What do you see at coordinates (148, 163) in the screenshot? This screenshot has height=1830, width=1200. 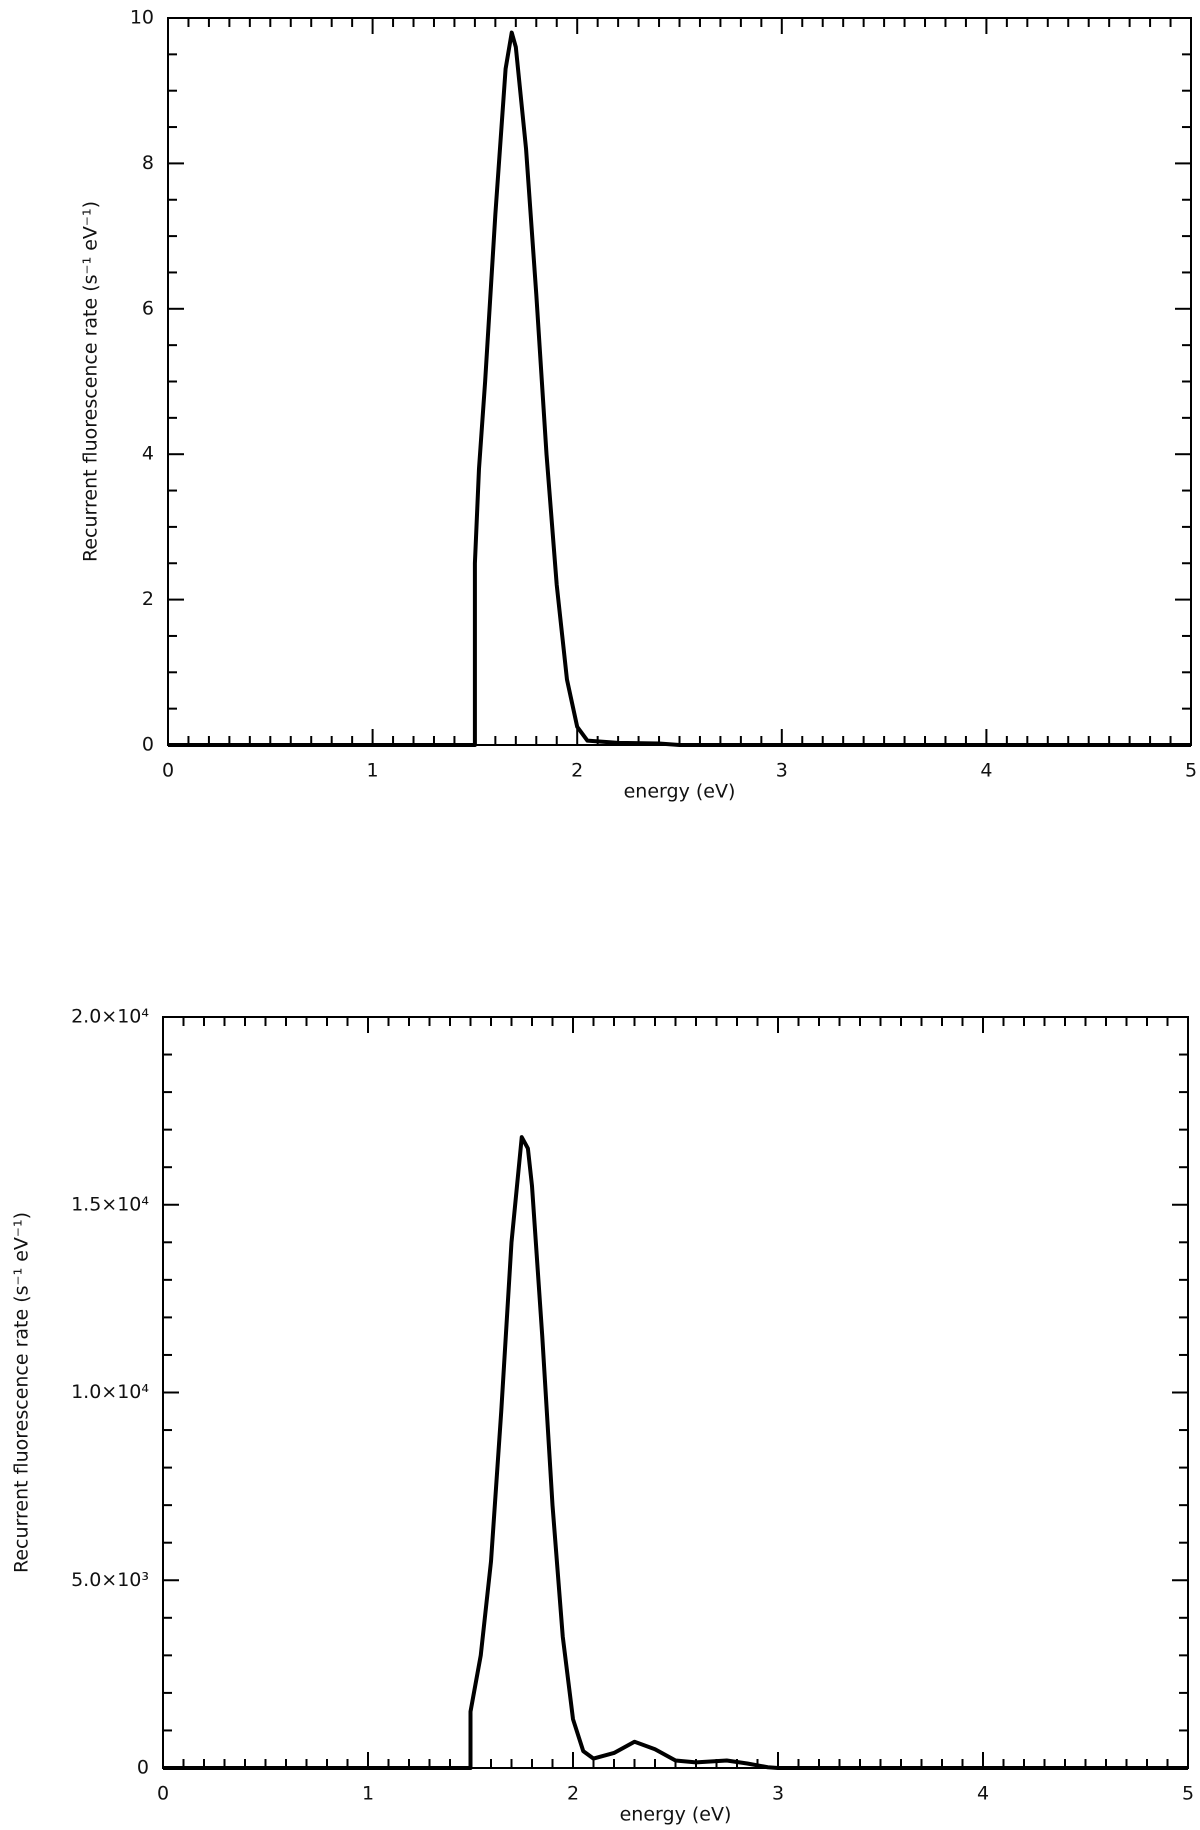 I see `y-tick-label: 8` at bounding box center [148, 163].